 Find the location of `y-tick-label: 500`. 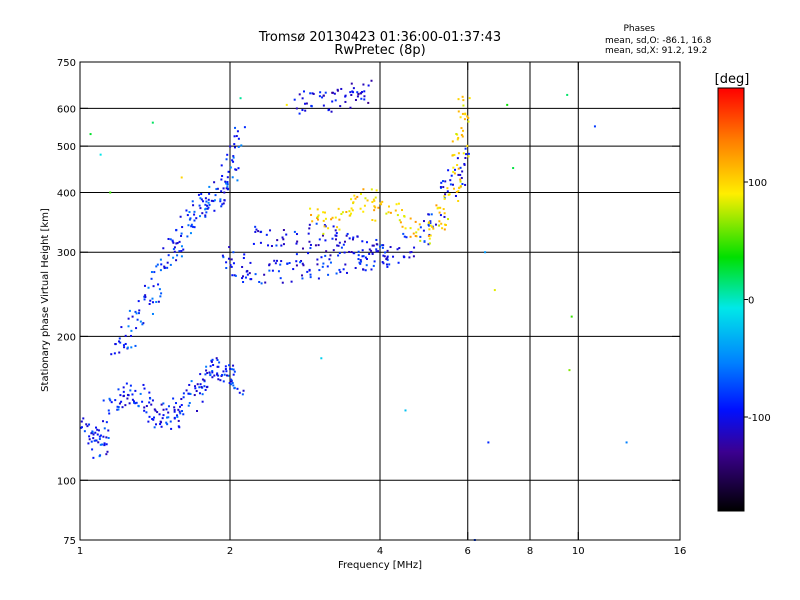

y-tick-label: 500 is located at coordinates (66, 147).